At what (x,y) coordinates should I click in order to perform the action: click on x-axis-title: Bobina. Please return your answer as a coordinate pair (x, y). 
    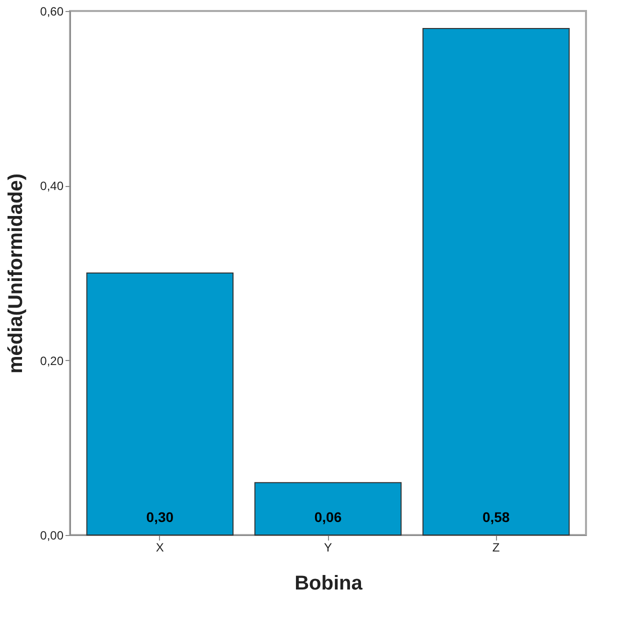
    Looking at the image, I should click on (329, 583).